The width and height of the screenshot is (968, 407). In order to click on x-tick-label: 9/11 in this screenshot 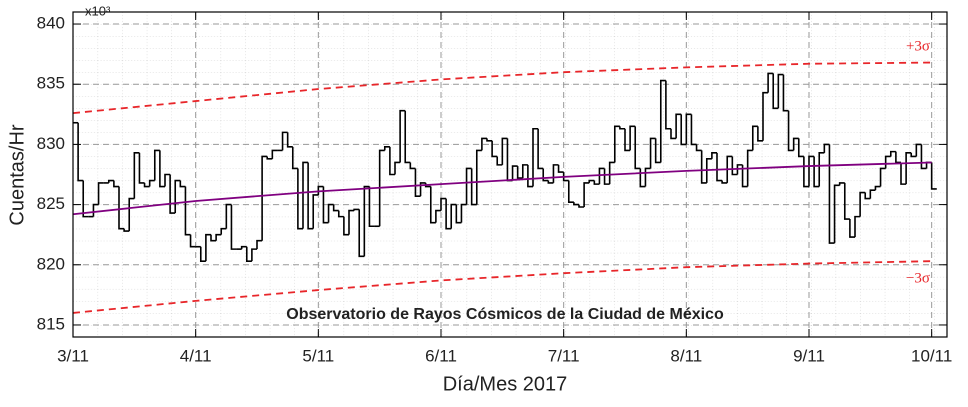, I will do `click(809, 355)`.